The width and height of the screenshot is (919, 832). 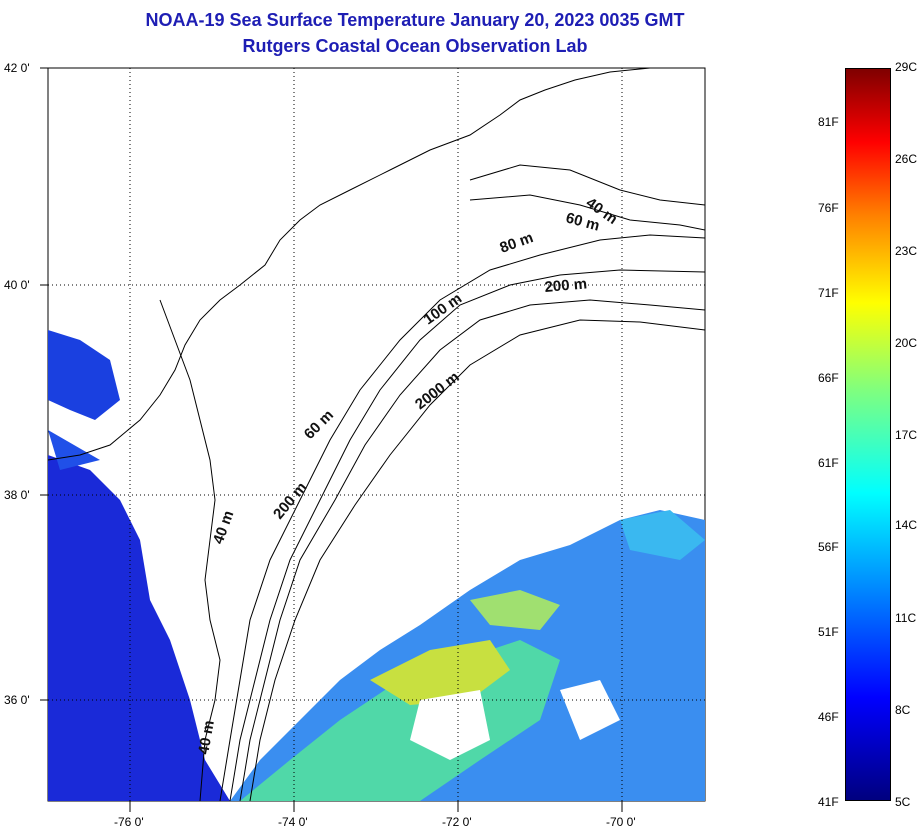 What do you see at coordinates (17, 700) in the screenshot?
I see `lat-tick-36: 36 0'` at bounding box center [17, 700].